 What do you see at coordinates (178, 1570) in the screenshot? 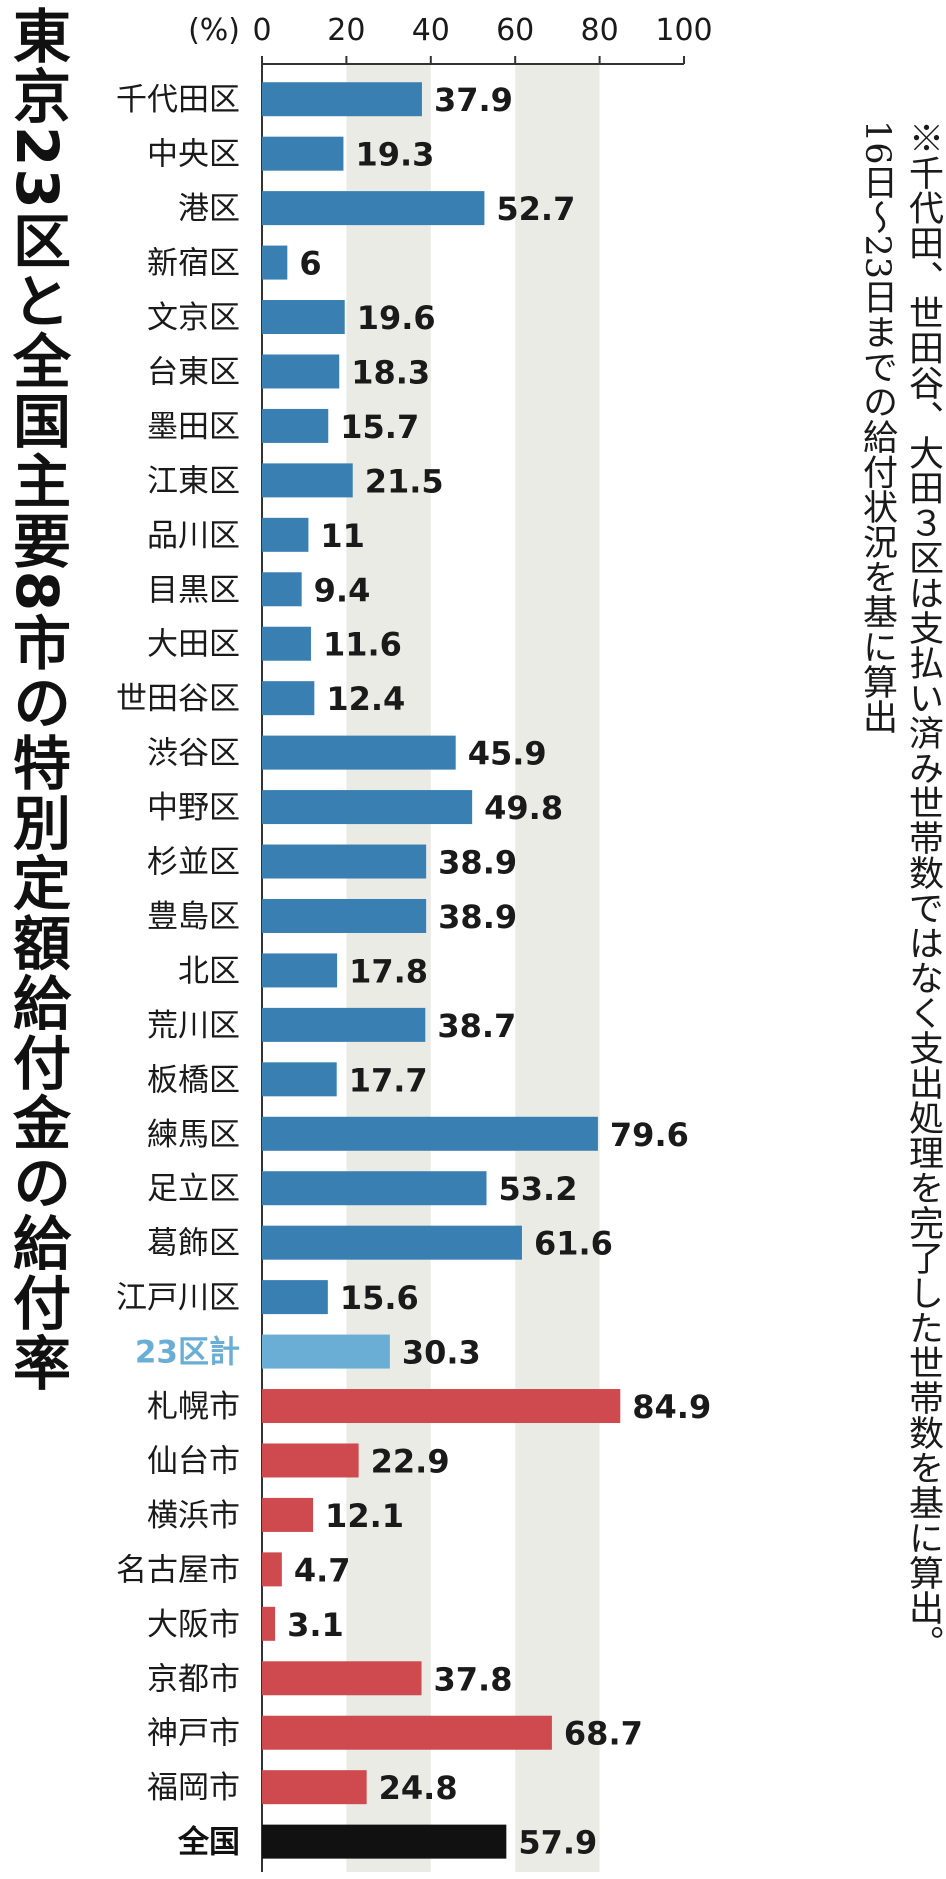
I see `category-label: 名古屋市` at bounding box center [178, 1570].